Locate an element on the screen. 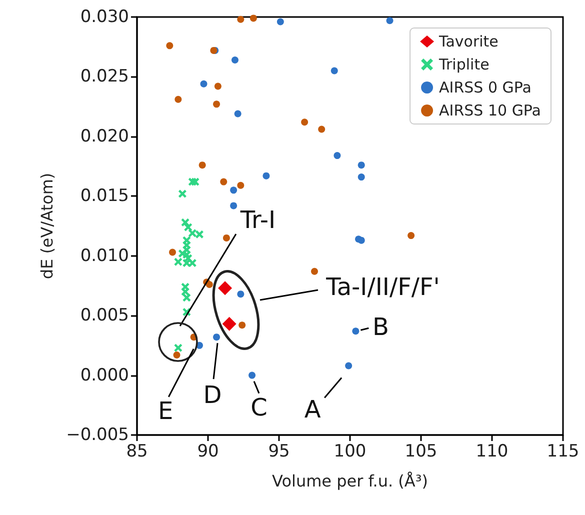 The image size is (585, 515). annotation: B is located at coordinates (380, 327).